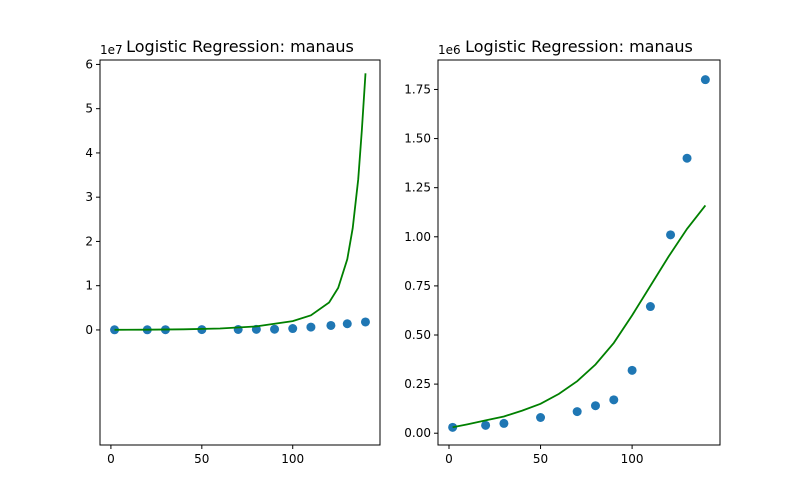  Describe the element at coordinates (89, 153) in the screenshot. I see `y-tick-label: 4` at that location.